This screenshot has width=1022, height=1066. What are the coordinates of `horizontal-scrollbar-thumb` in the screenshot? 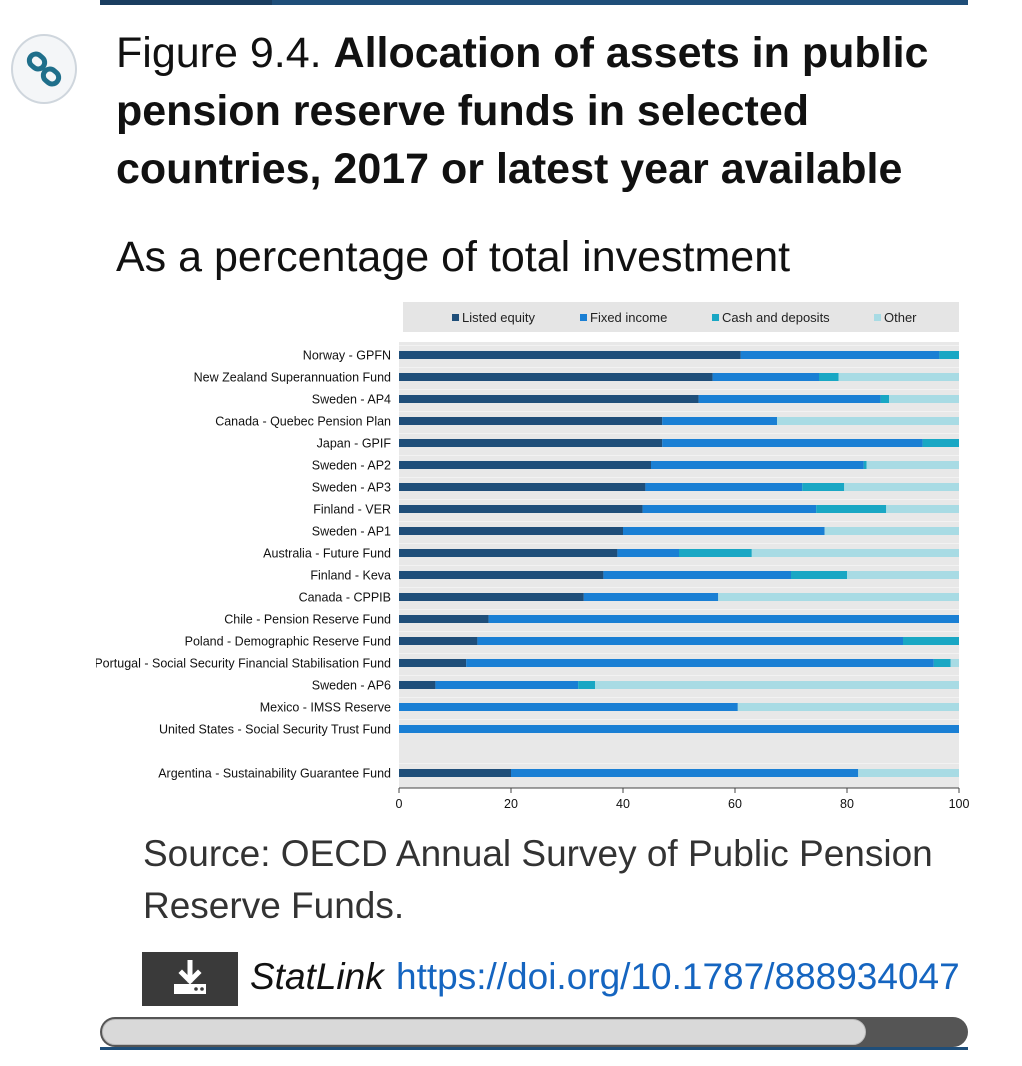 It's located at (484, 1032).